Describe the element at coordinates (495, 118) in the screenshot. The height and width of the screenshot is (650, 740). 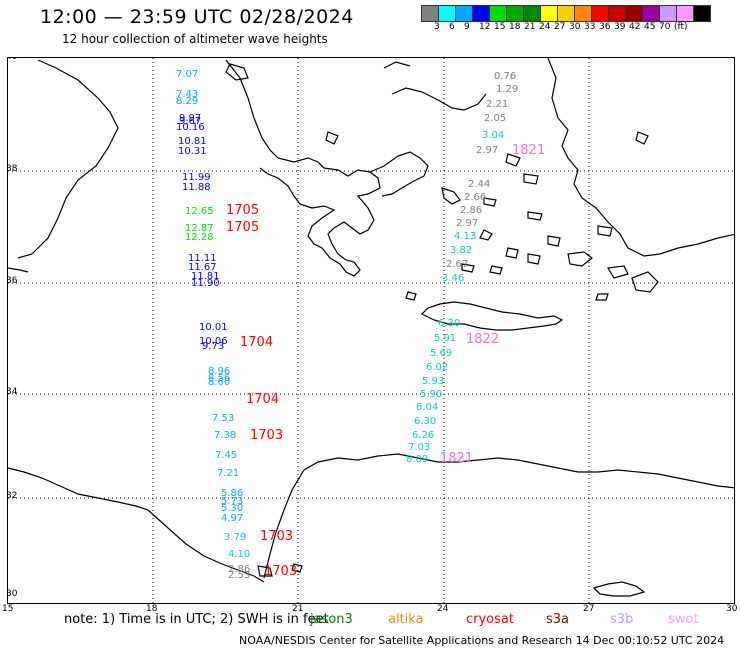
I see `wave-height-label: 2.05` at that location.